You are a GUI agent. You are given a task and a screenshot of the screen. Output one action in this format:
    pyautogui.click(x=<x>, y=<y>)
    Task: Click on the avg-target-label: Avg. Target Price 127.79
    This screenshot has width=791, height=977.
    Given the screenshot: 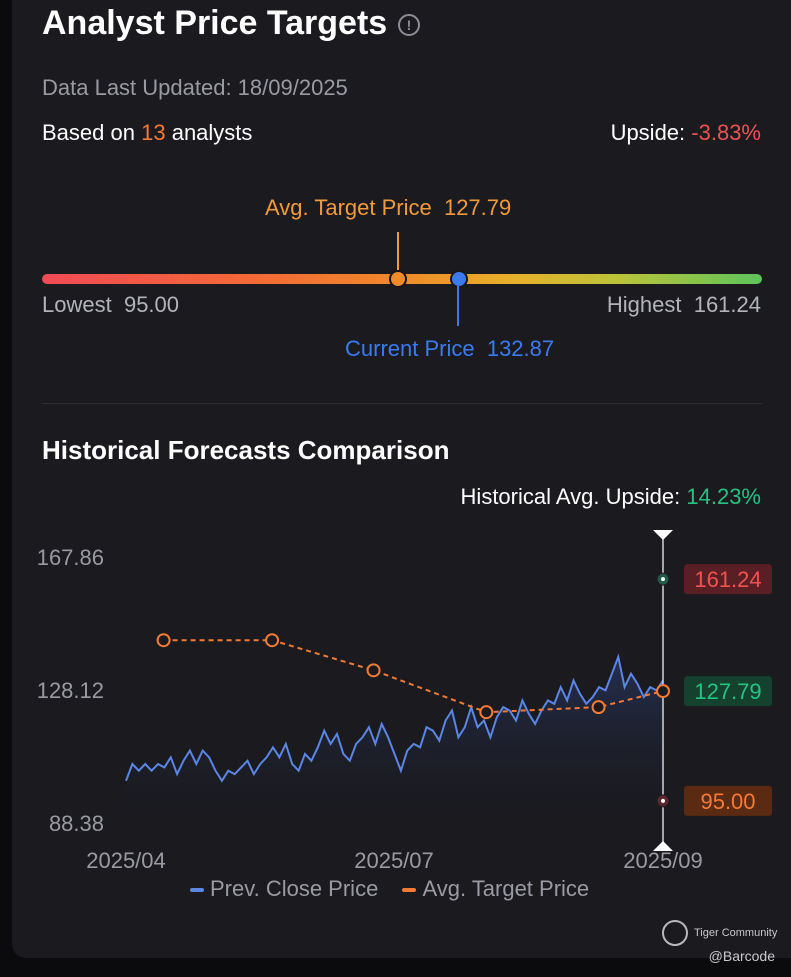 What is the action you would take?
    pyautogui.click(x=388, y=208)
    